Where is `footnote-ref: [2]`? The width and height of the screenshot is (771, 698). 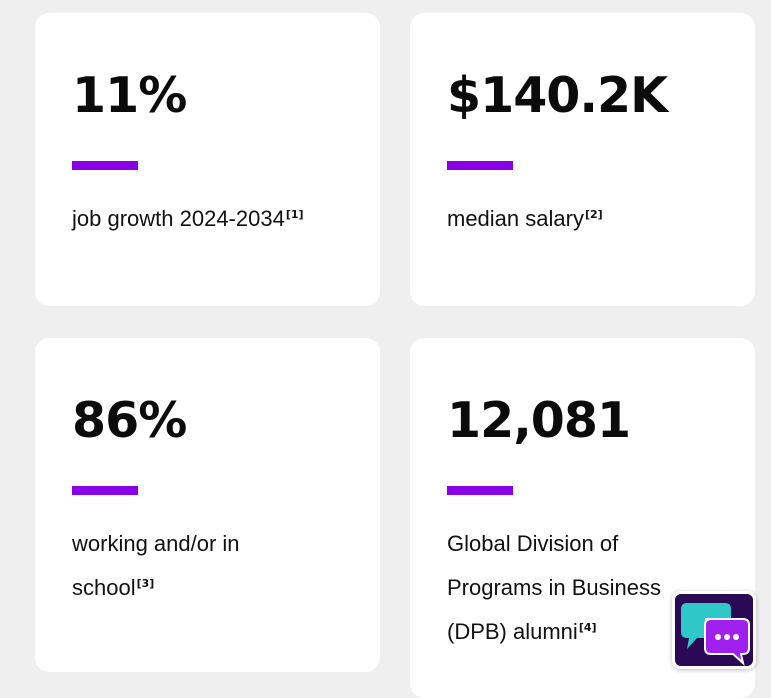 footnote-ref: [2] is located at coordinates (593, 214).